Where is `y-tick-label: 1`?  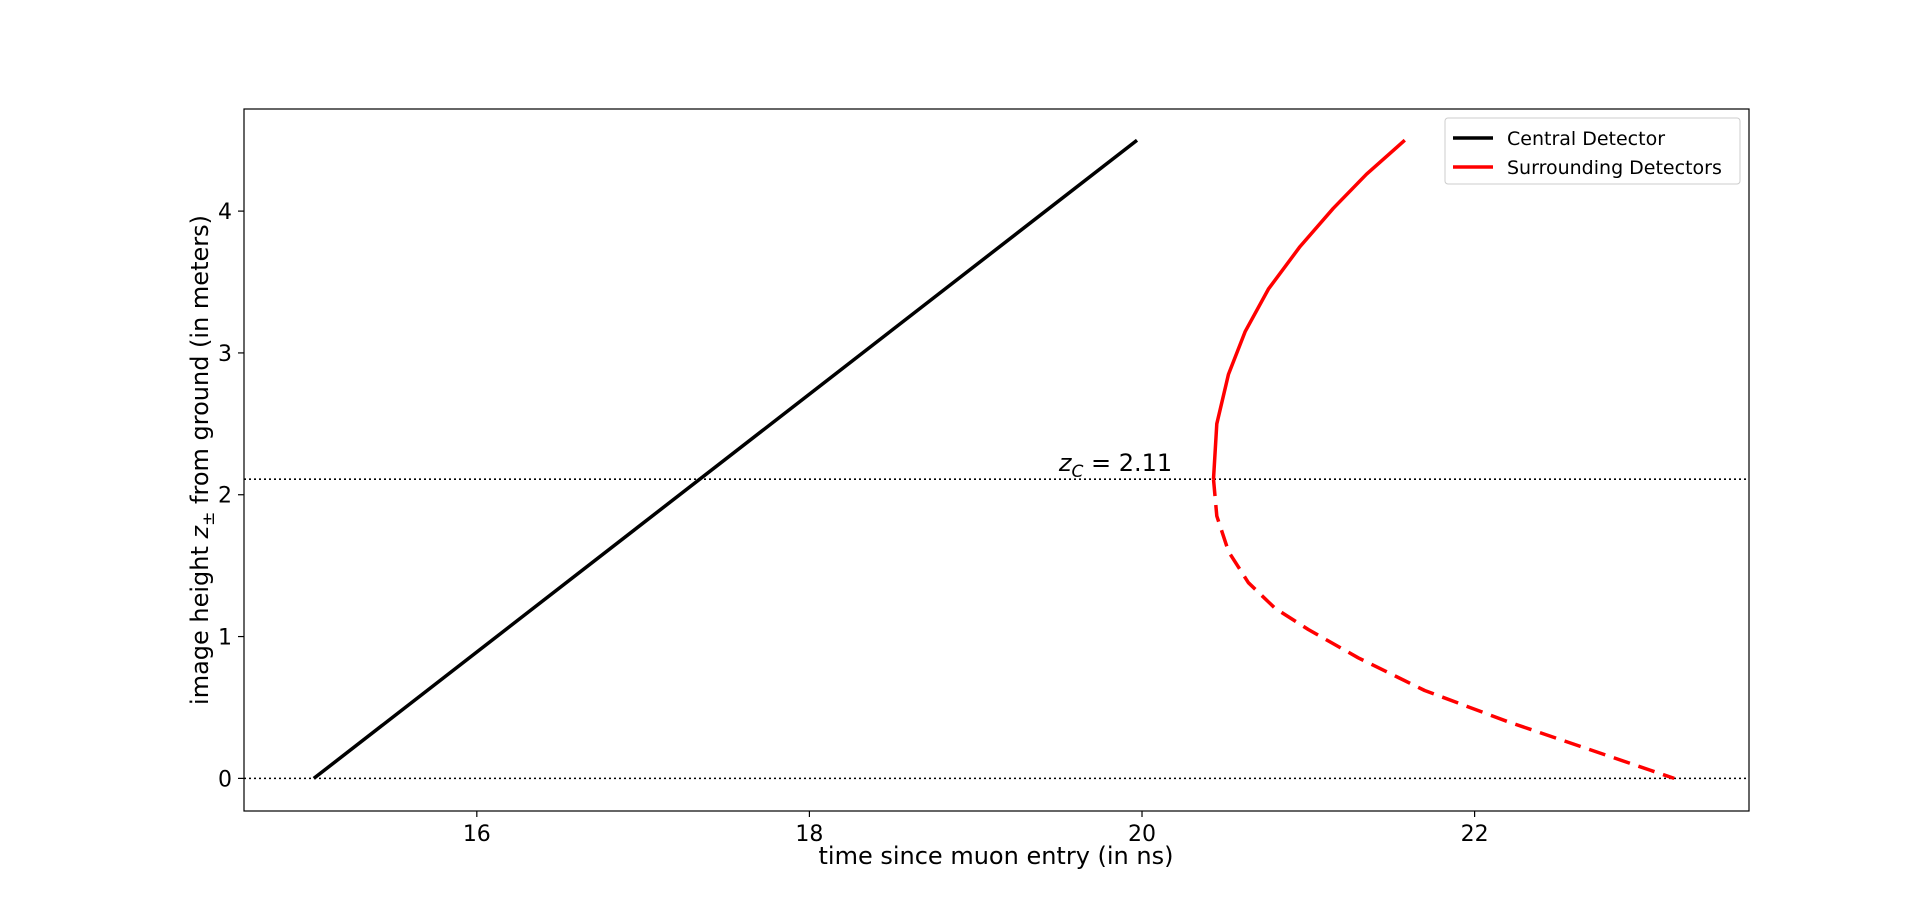
y-tick-label: 1 is located at coordinates (225, 638).